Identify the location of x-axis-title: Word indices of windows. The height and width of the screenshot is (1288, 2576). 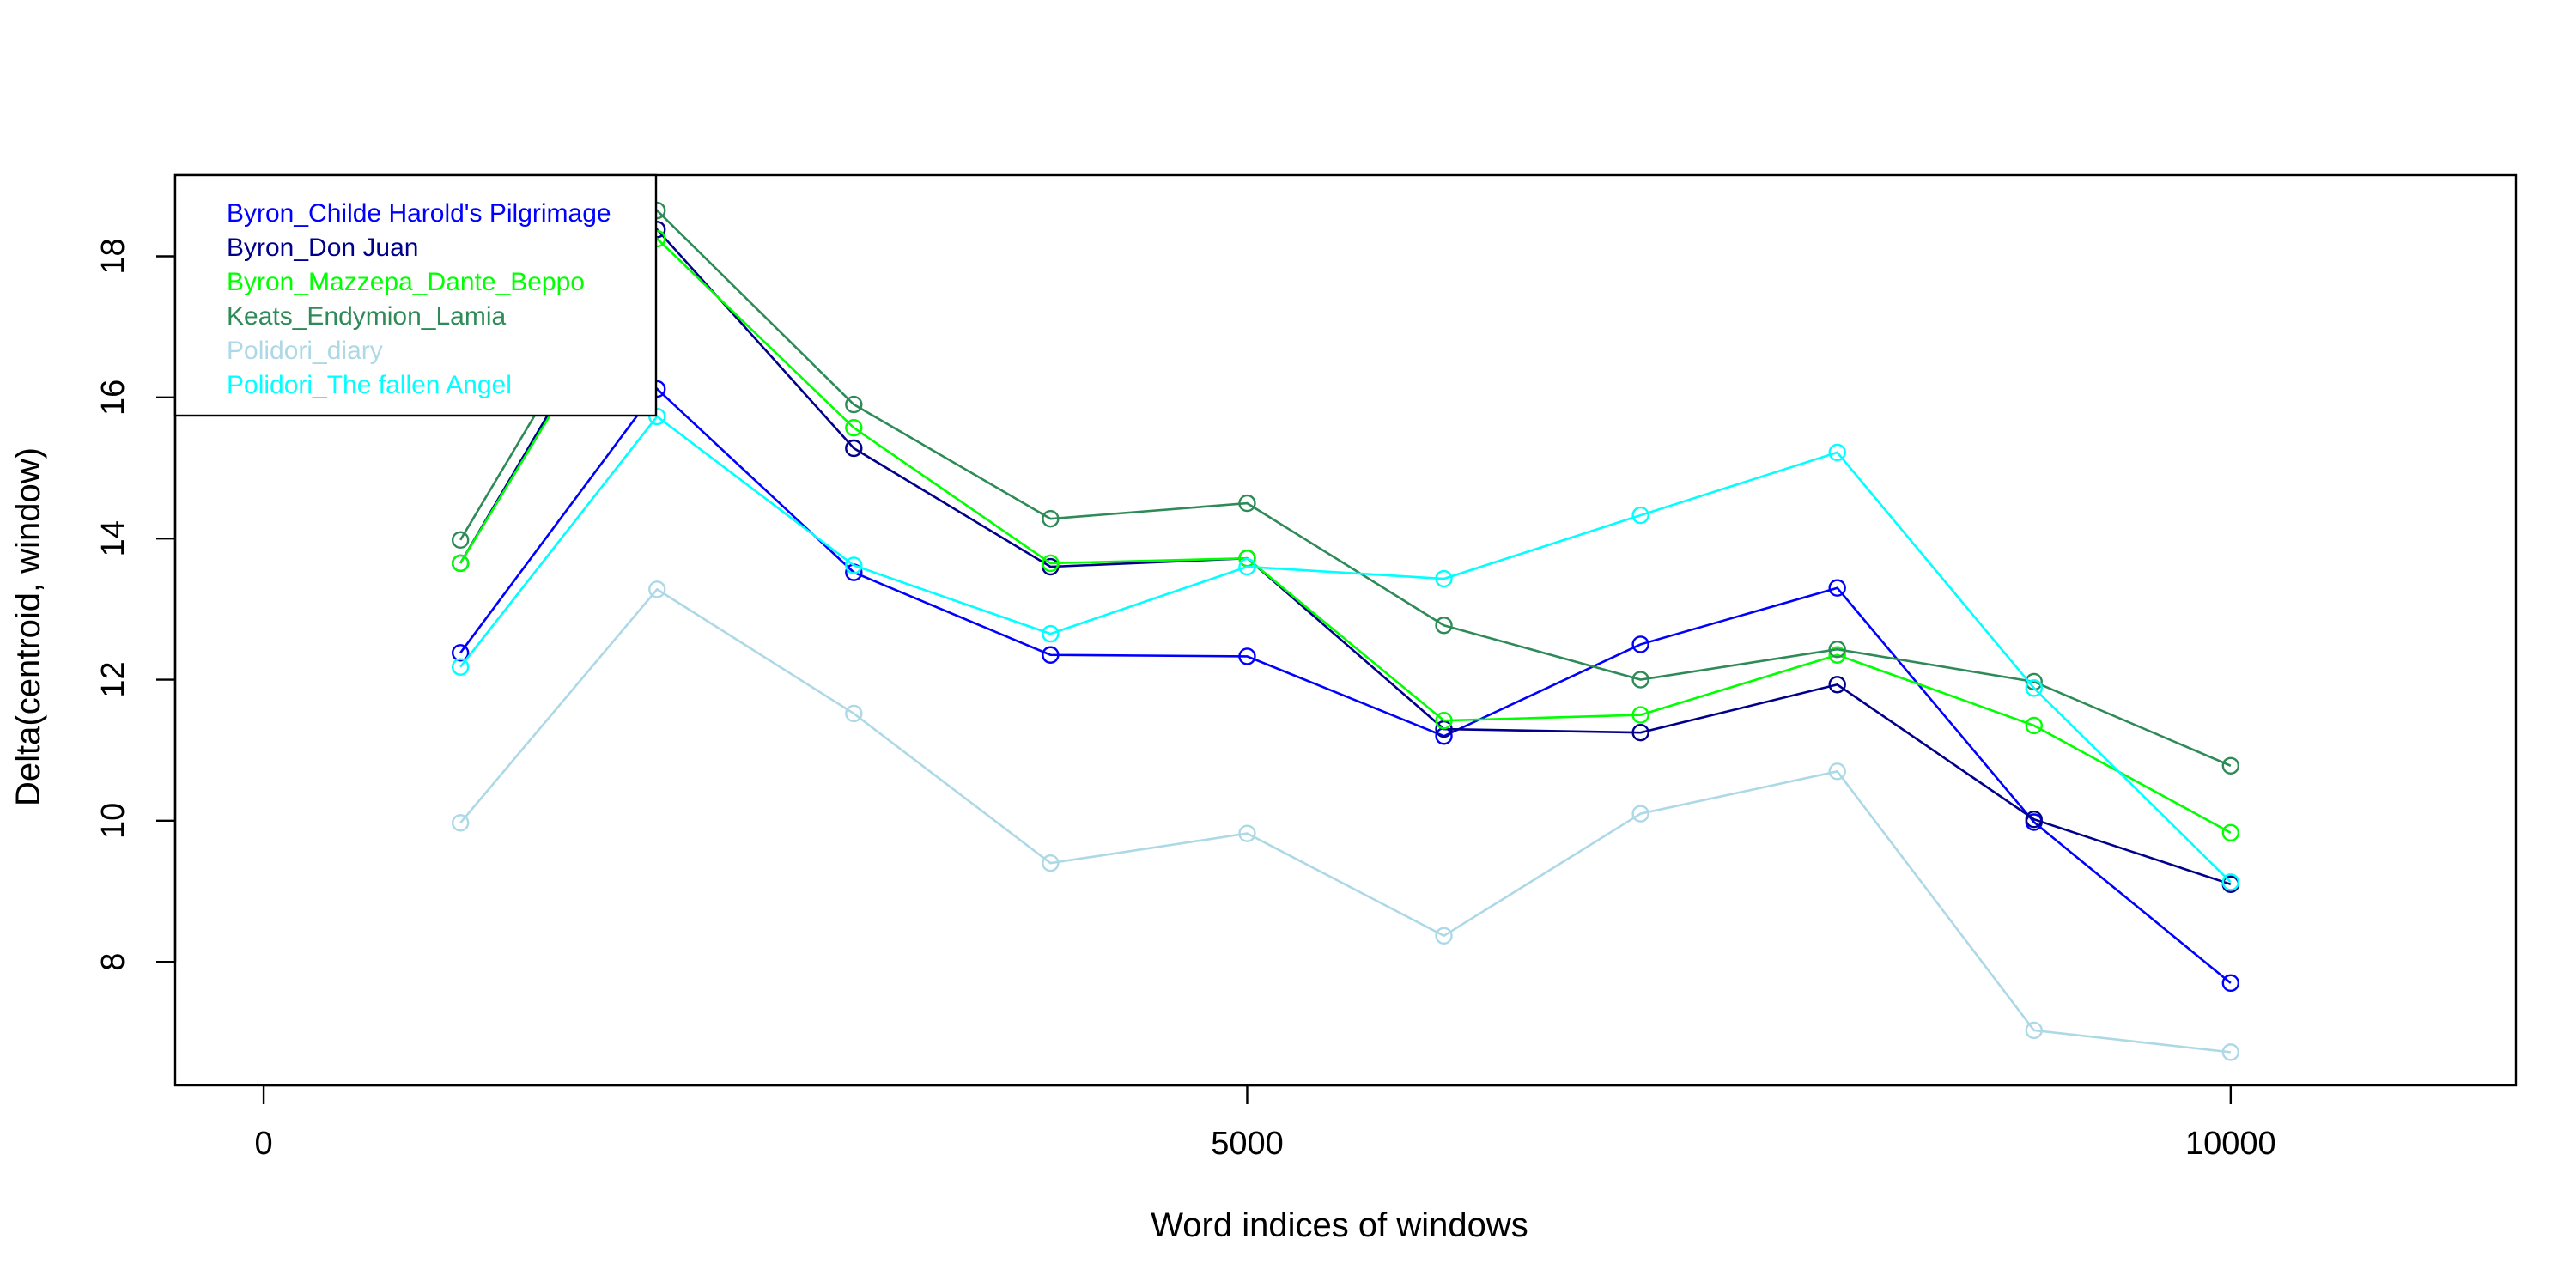
(1339, 1225).